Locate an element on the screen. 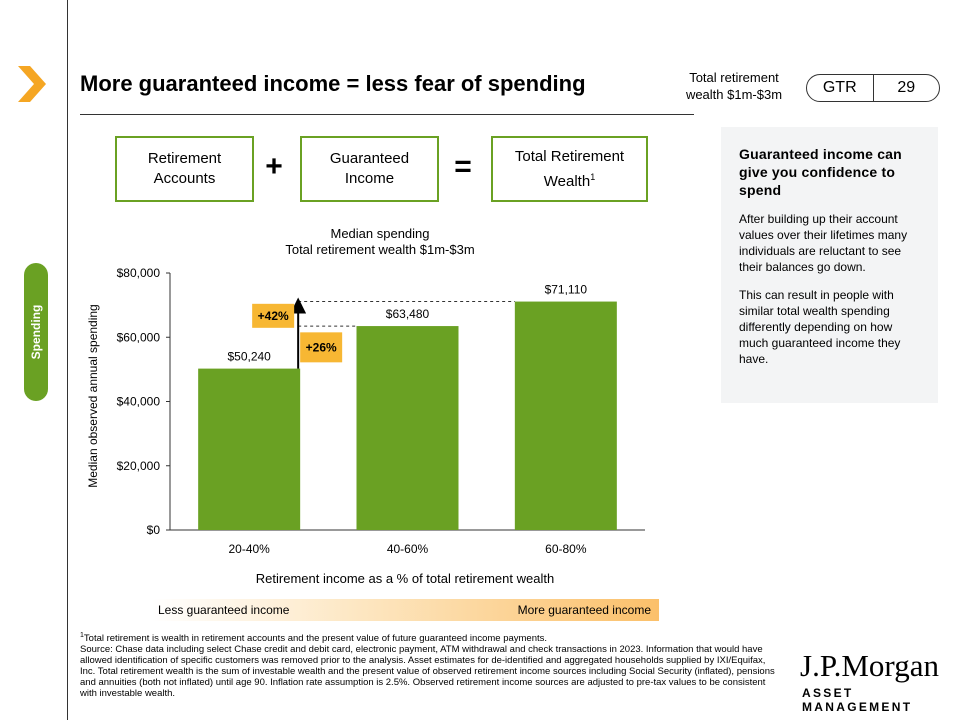 This screenshot has width=960, height=720. bar-value-label: $50,240 is located at coordinates (249, 357).